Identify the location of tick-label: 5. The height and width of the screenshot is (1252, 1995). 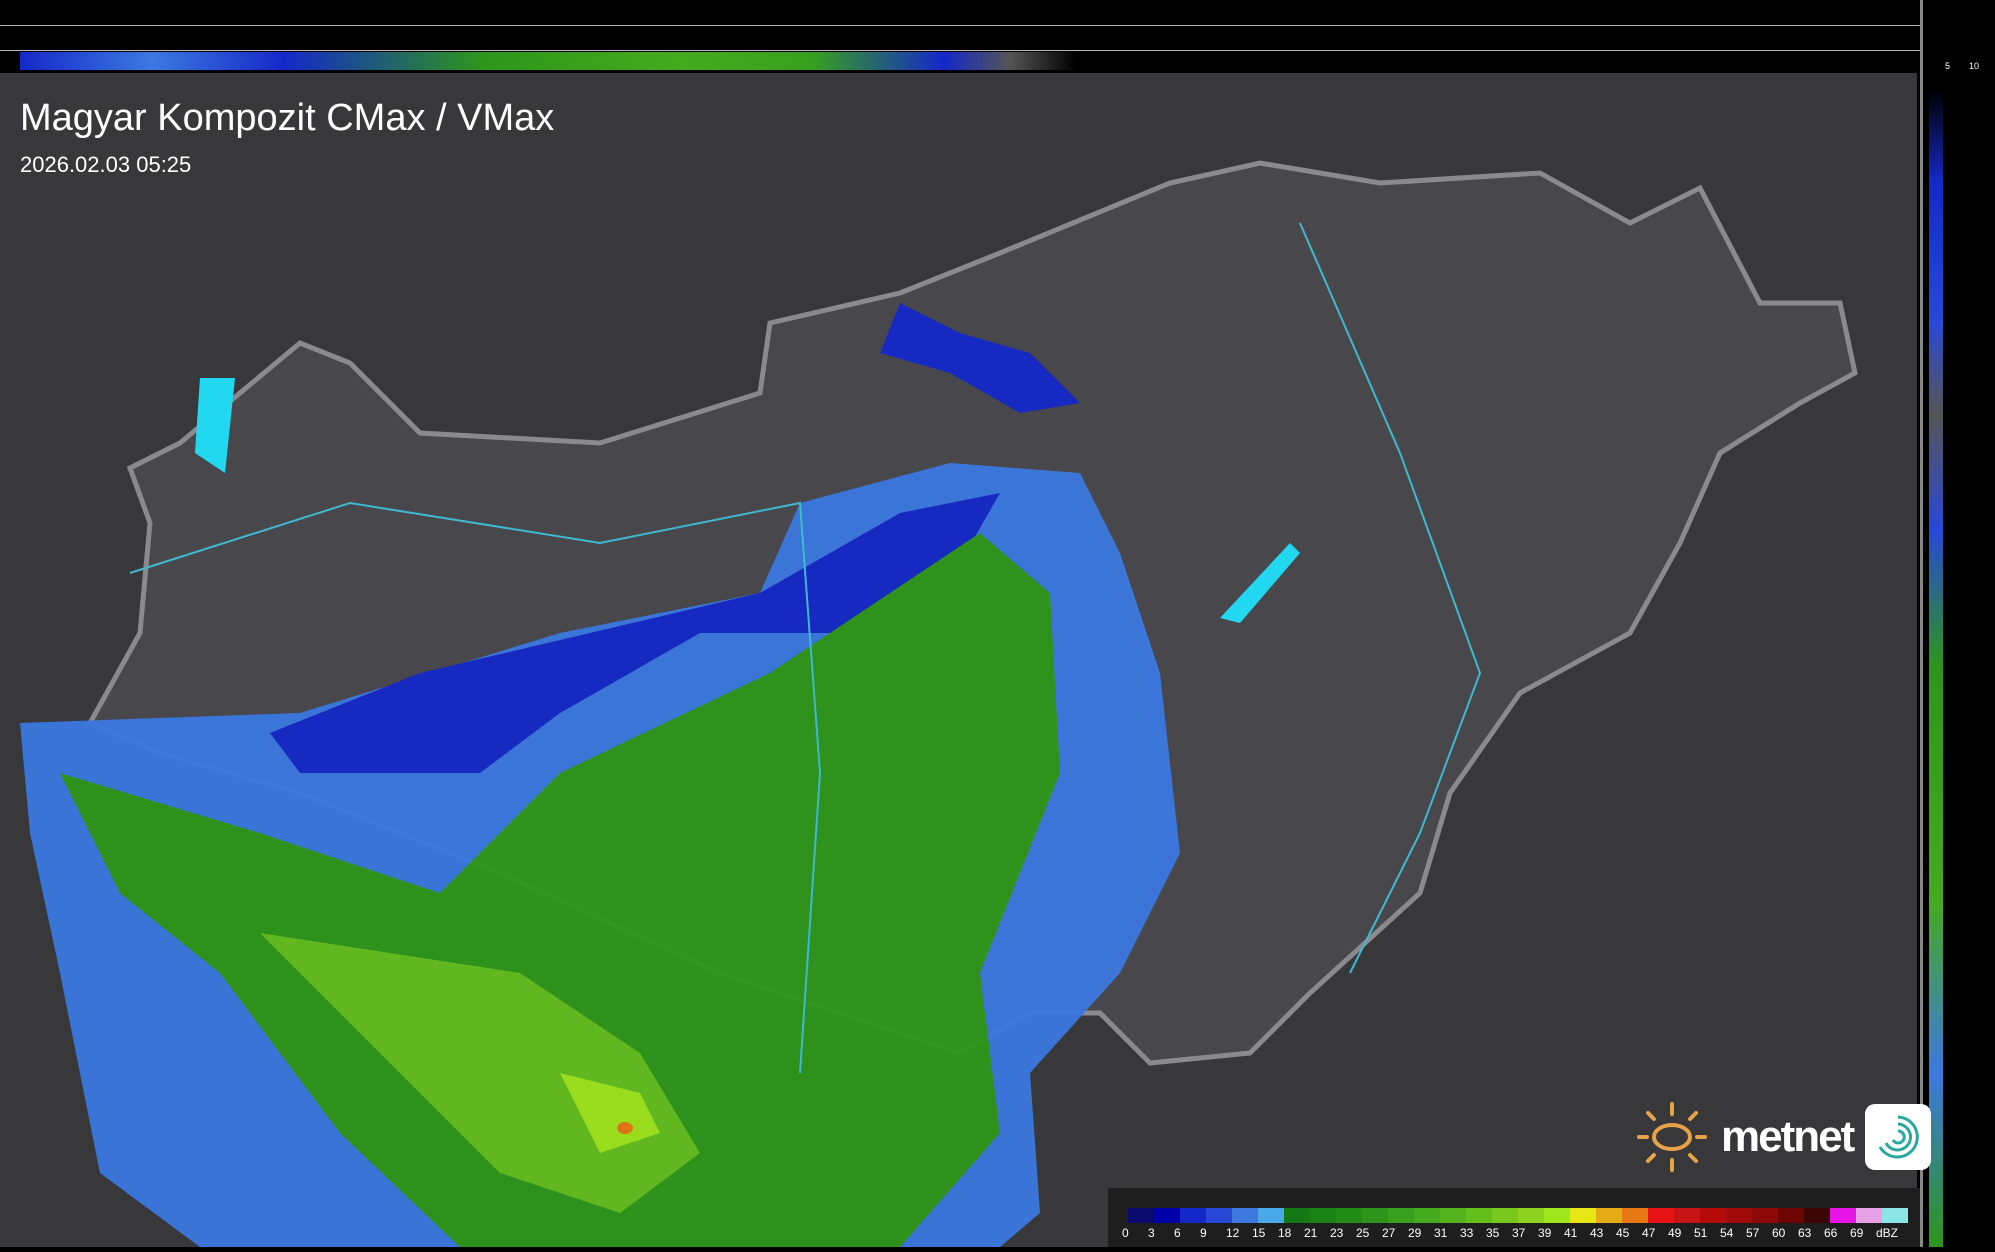
(1948, 66).